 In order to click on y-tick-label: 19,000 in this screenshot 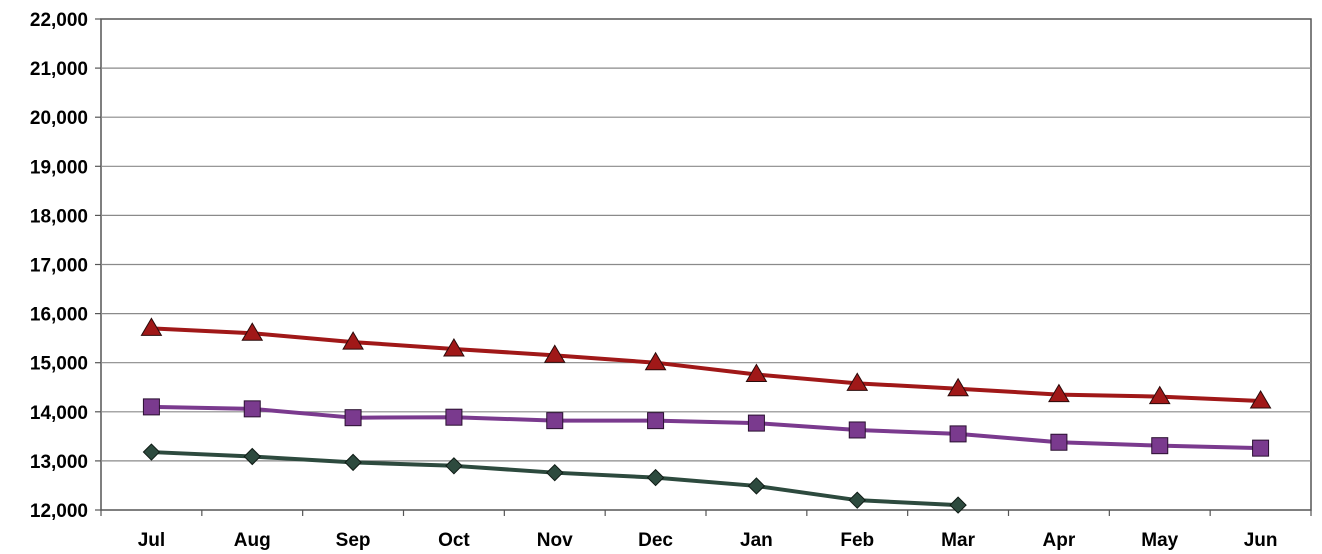, I will do `click(59, 167)`.